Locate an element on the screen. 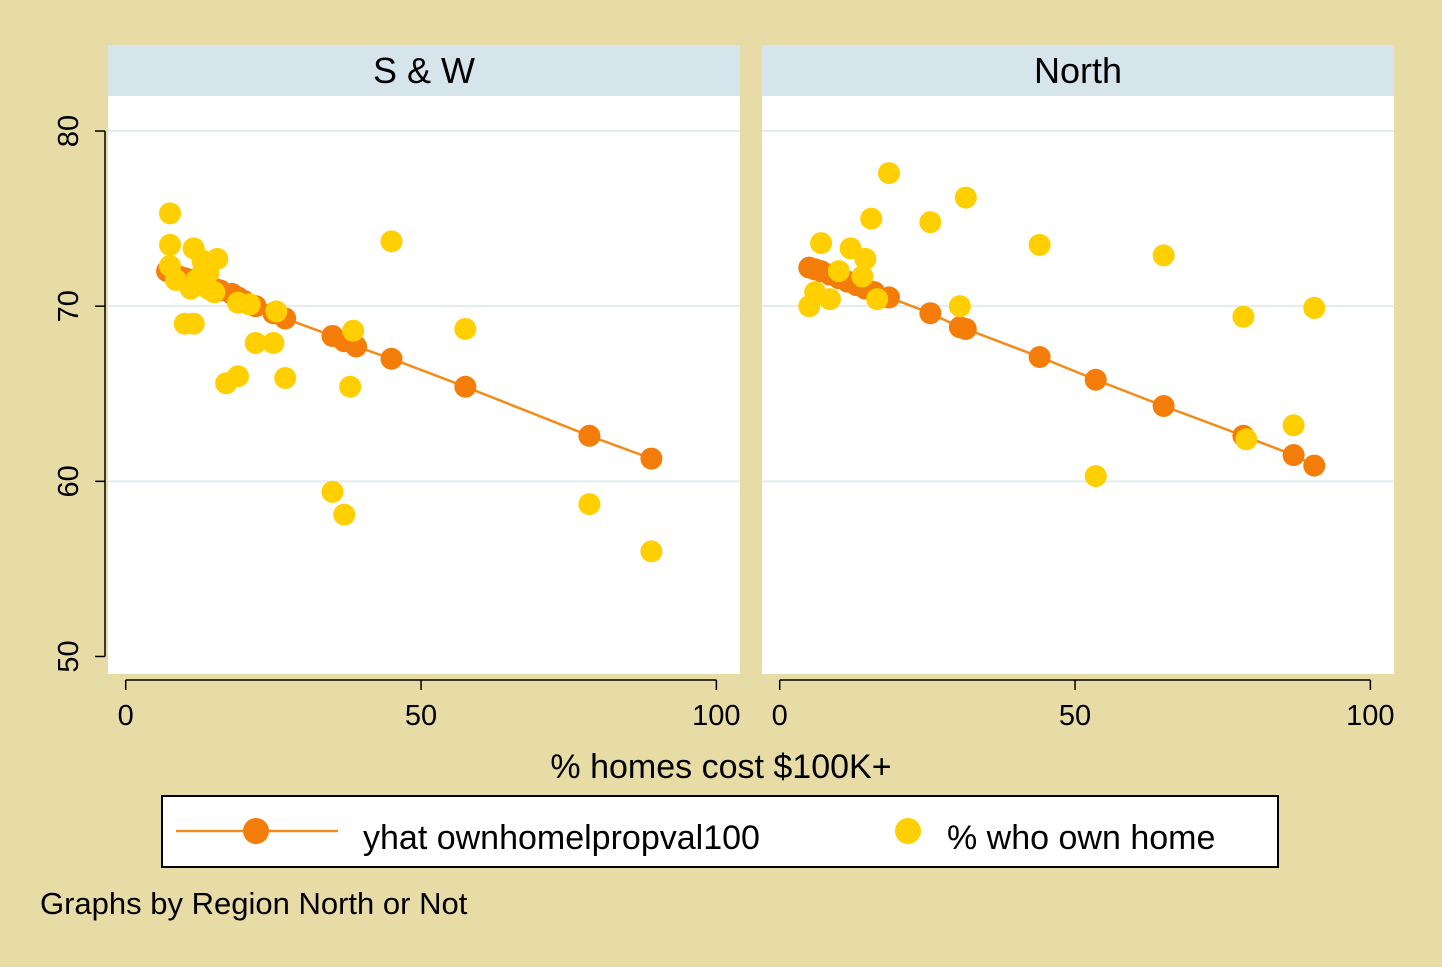 This screenshot has height=967, width=1442. panel-title: S & W is located at coordinates (424, 70).